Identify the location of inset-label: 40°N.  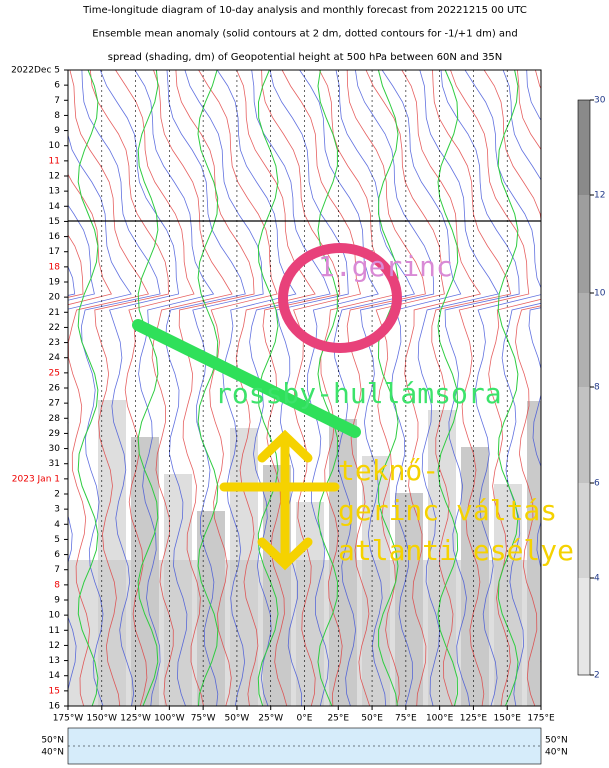
(52, 753).